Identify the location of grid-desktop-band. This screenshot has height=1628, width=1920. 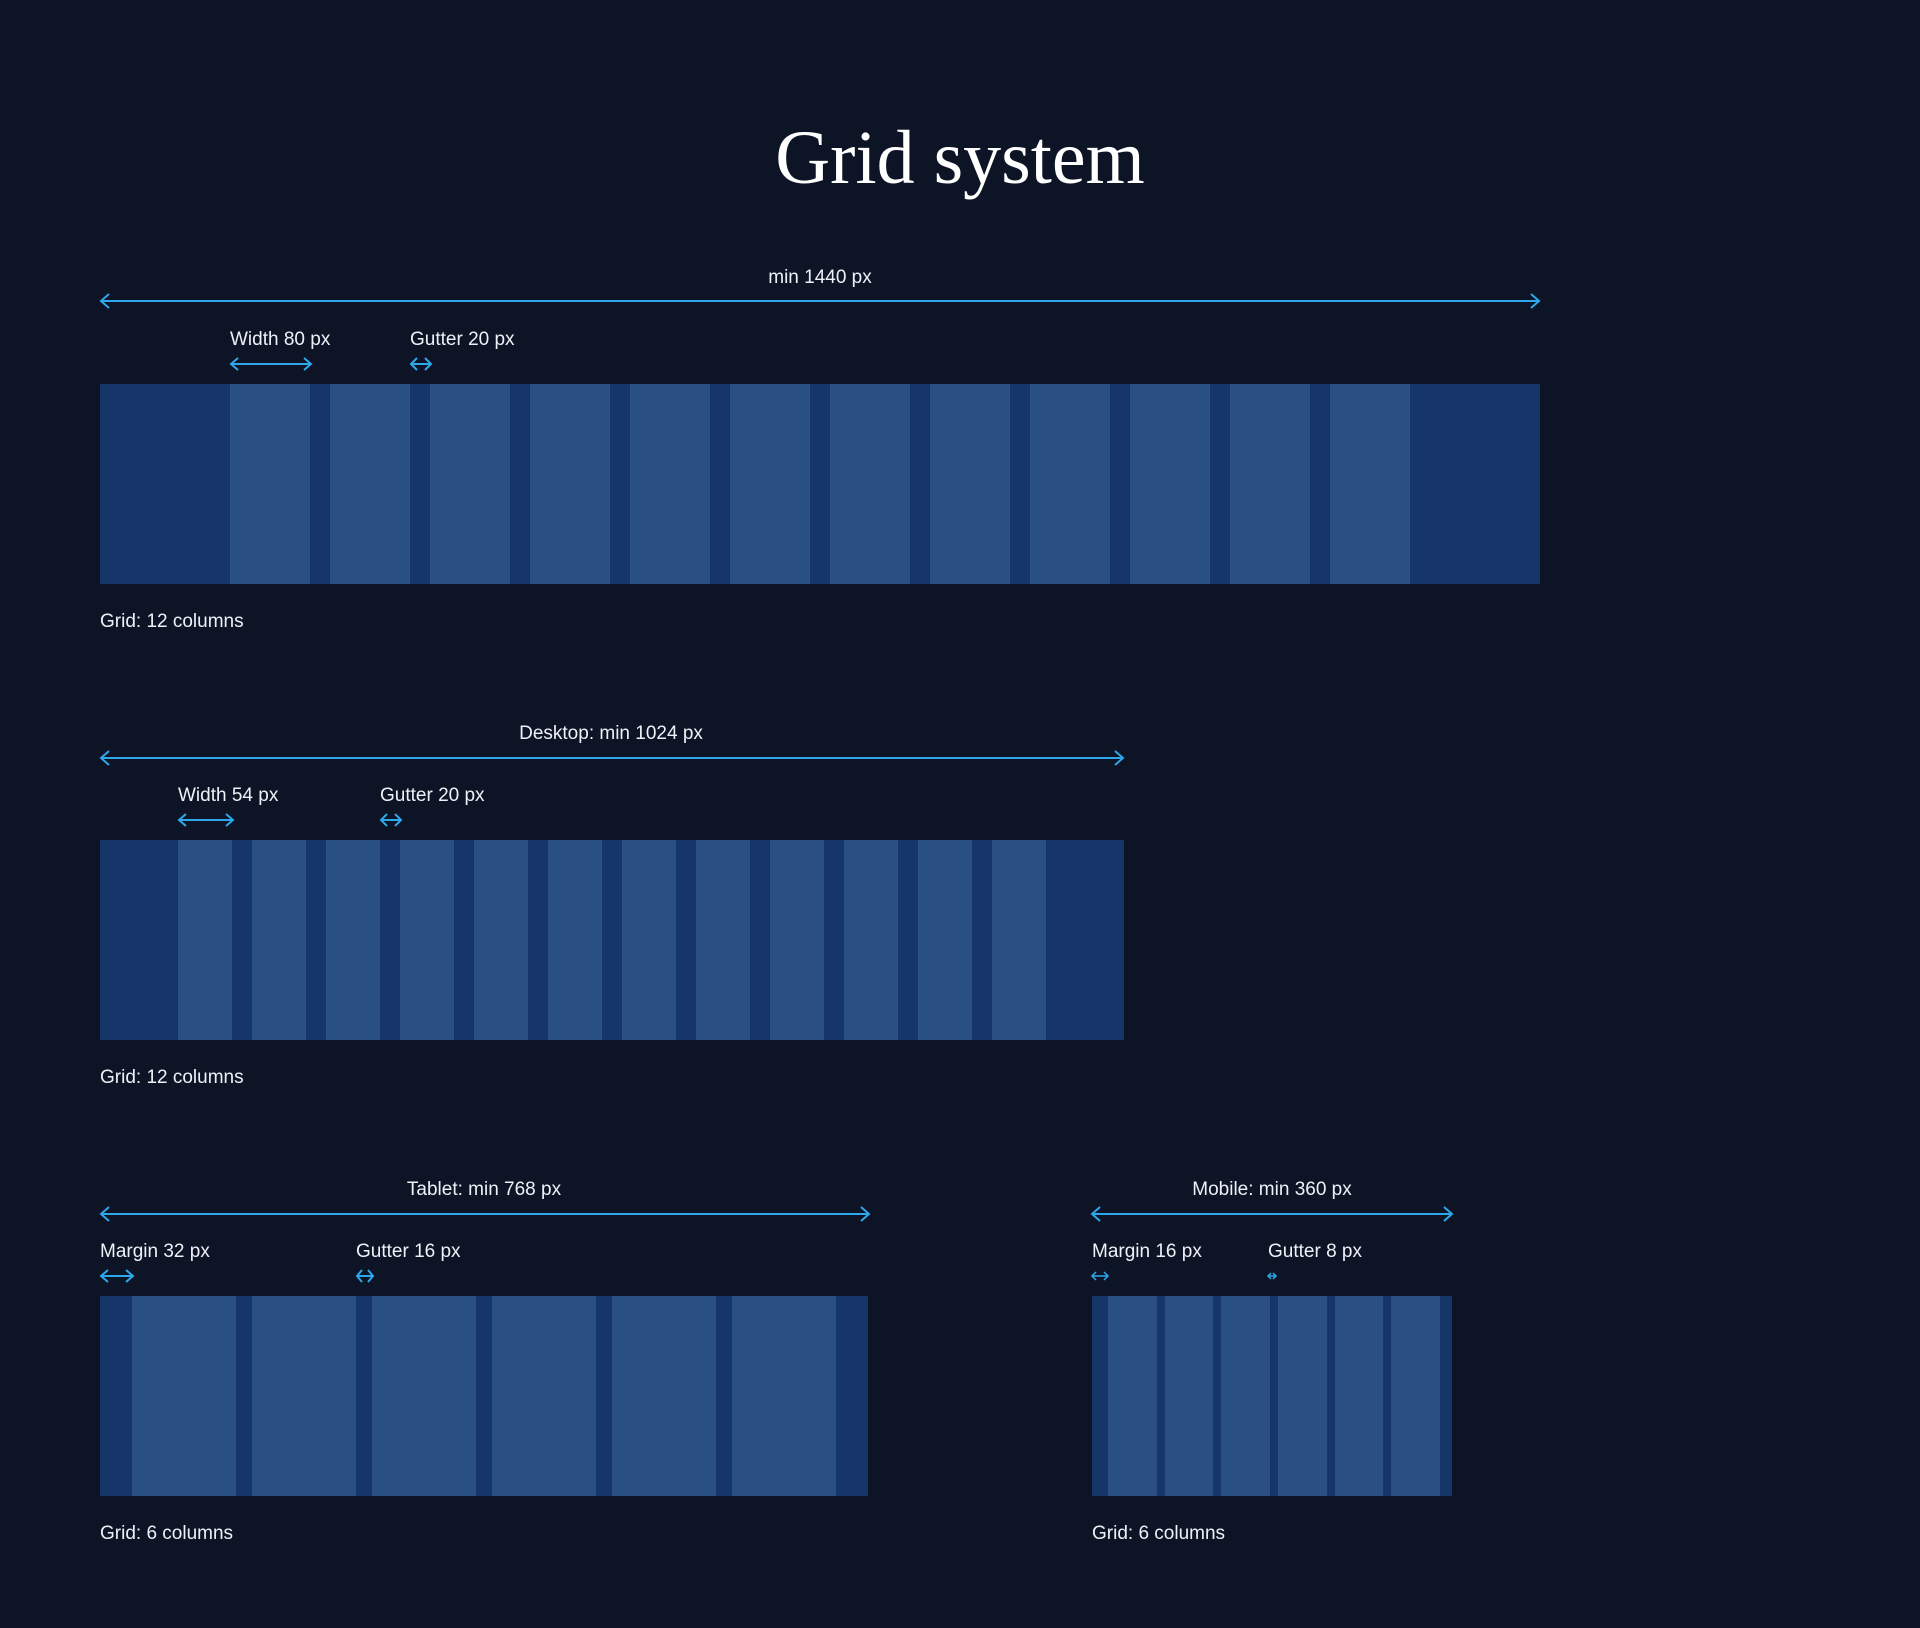
(612, 940).